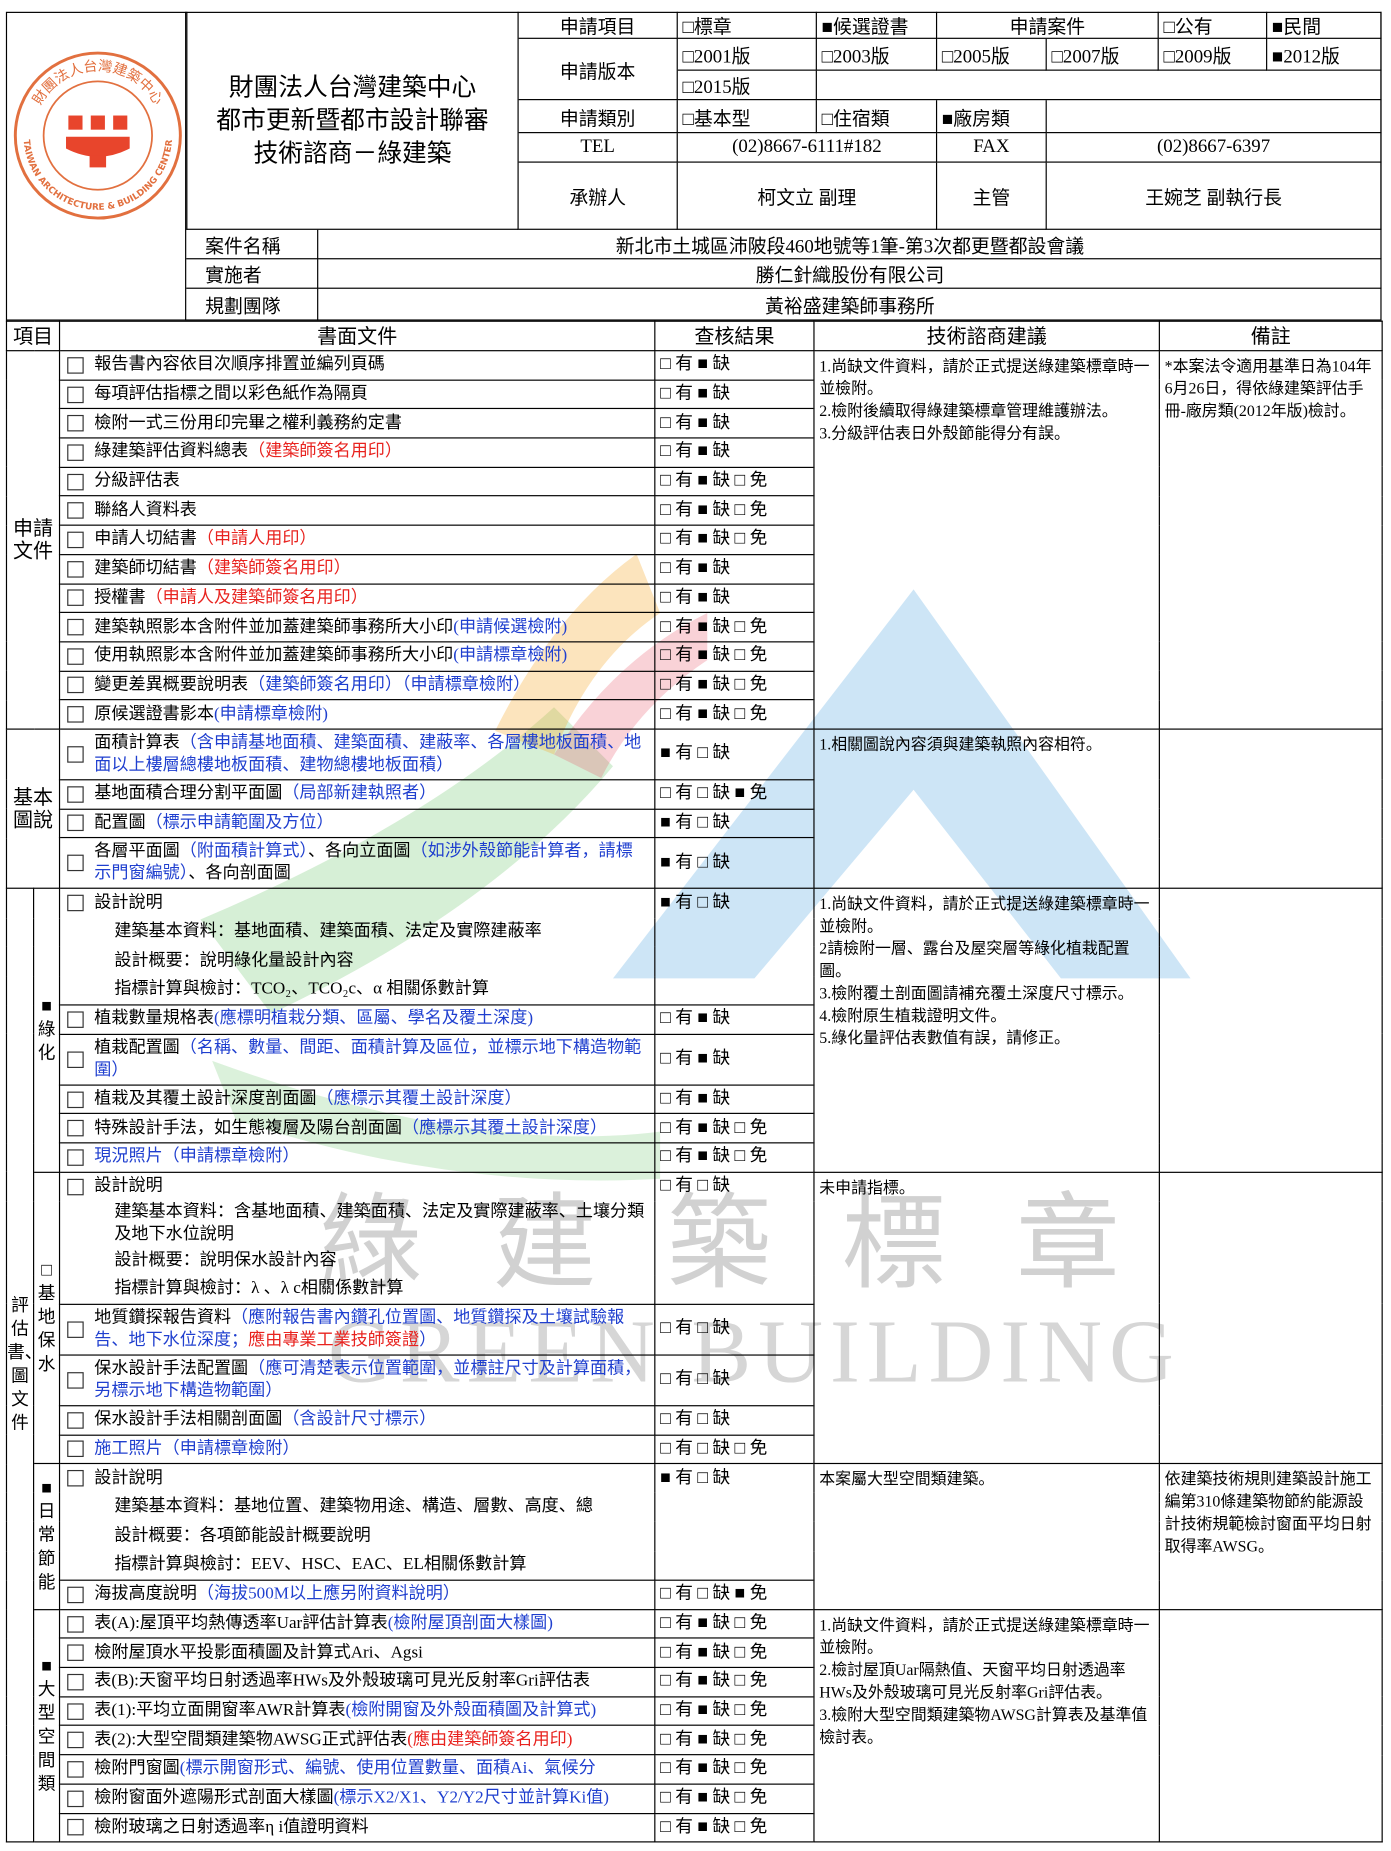 The image size is (1391, 1851). I want to click on item-row: 配置圖（標示申請範圍及方位） ■ 有 □ 缺, so click(694, 823).